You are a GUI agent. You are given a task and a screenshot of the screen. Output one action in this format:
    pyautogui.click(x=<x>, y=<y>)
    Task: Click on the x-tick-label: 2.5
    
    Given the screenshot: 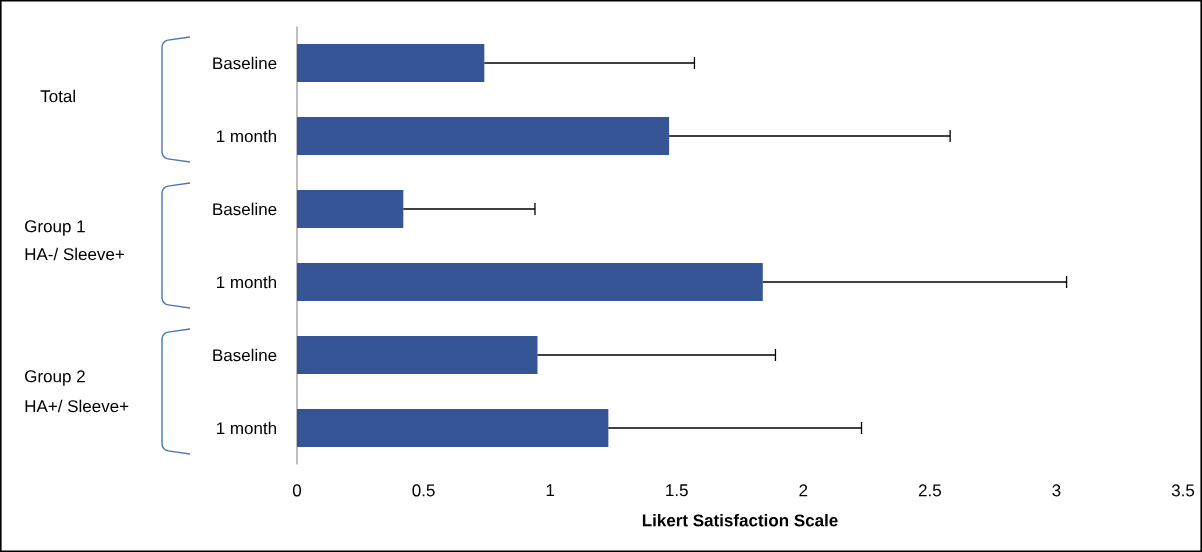 What is the action you would take?
    pyautogui.click(x=929, y=490)
    